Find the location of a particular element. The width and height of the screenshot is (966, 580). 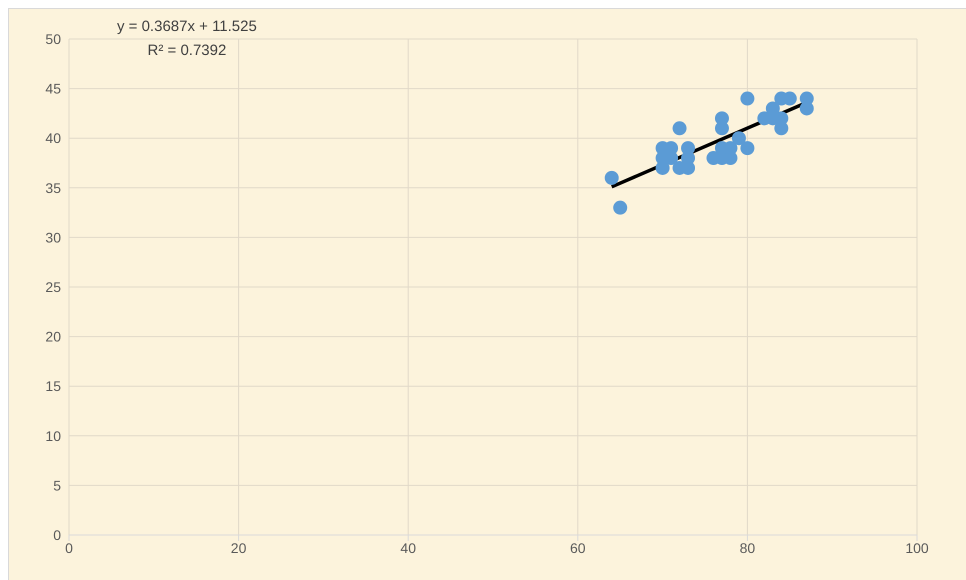

x-tick-label: 100 is located at coordinates (917, 548).